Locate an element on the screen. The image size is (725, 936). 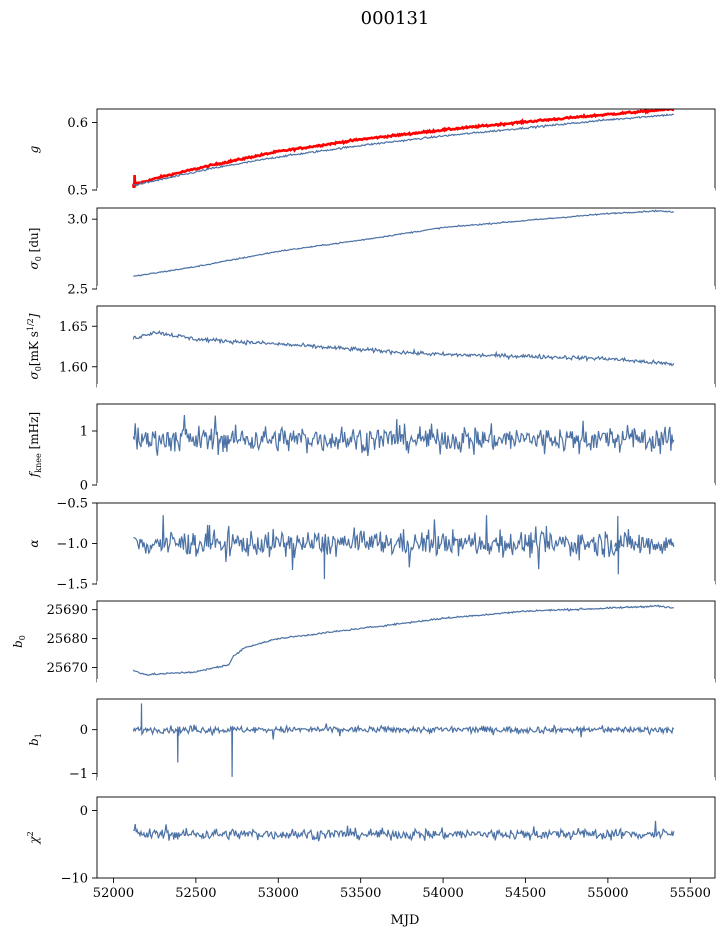
y-axis-label-part: f is located at coordinates (34, 474).